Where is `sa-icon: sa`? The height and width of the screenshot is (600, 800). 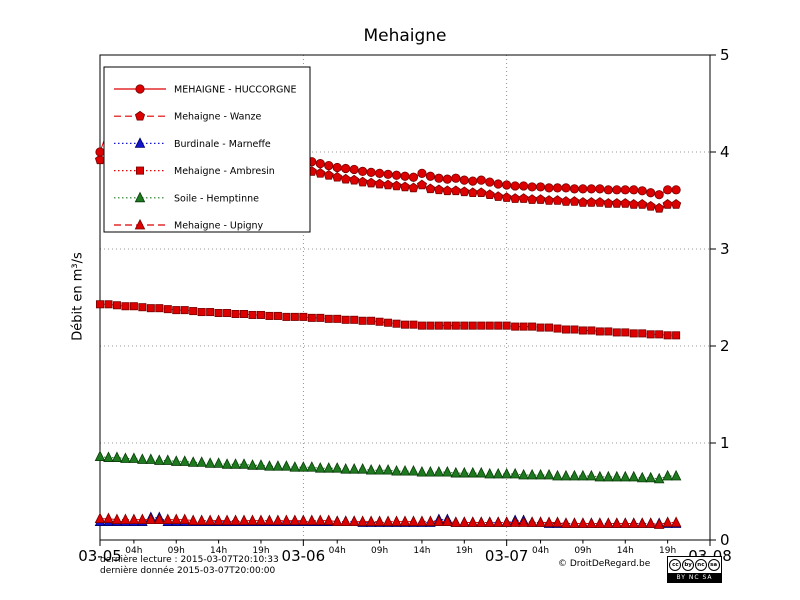
sa-icon: sa is located at coordinates (713, 565).